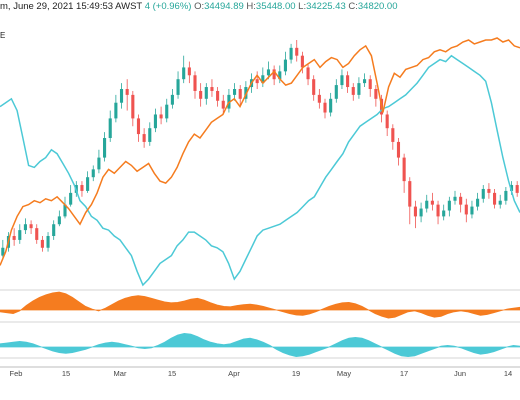 This screenshot has width=520, height=400. What do you see at coordinates (275, 6) in the screenshot?
I see `high-value: 35448.00` at bounding box center [275, 6].